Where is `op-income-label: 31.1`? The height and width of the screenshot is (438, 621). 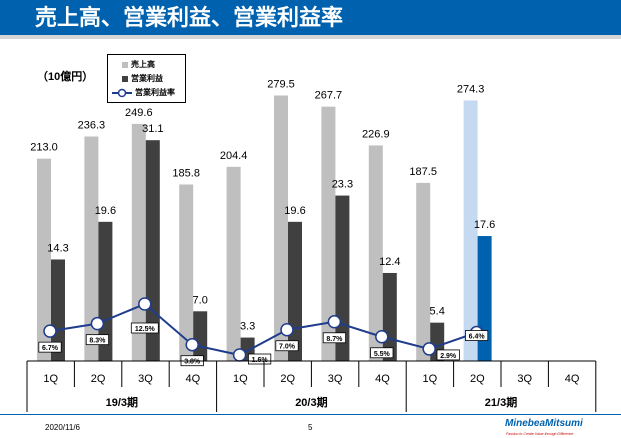
op-income-label: 31.1 is located at coordinates (152, 129).